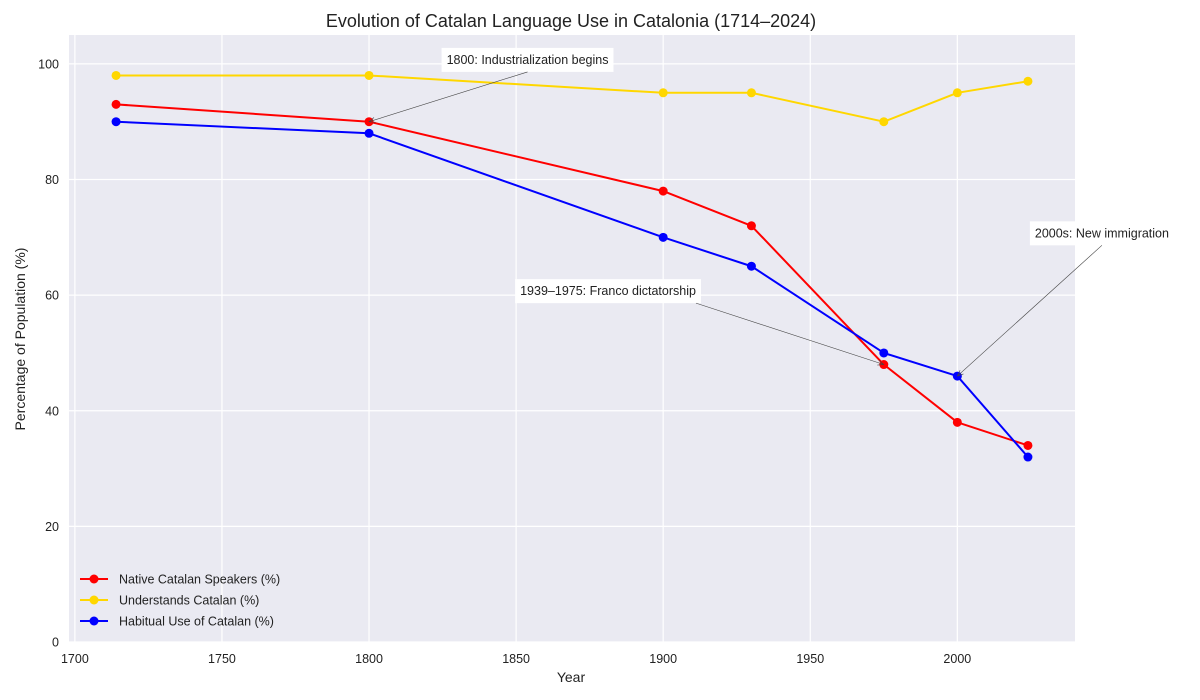  I want to click on y-tick-label: 80, so click(52, 180).